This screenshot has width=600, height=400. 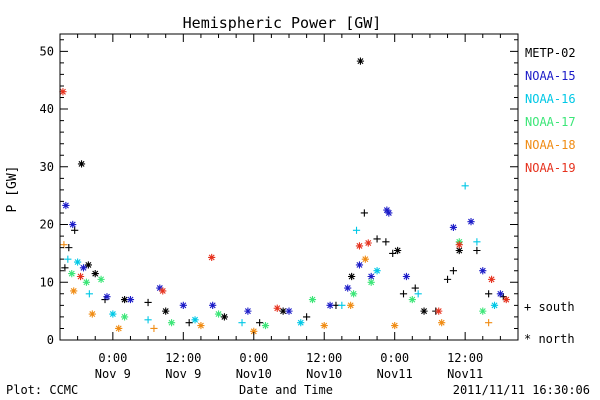 I want to click on legend-entry: NOAA-19, so click(x=550, y=168).